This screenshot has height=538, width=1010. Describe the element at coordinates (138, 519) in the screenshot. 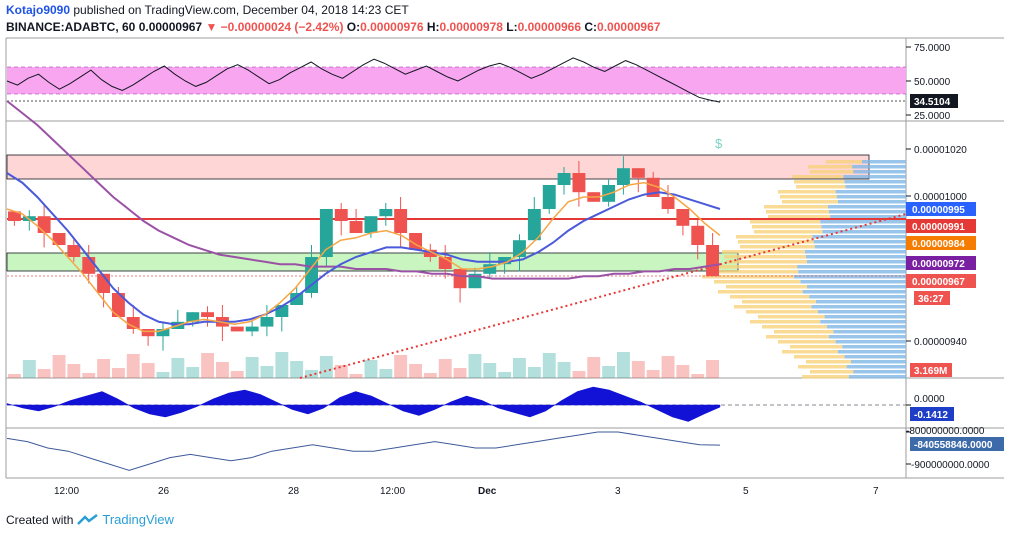

I see `tradingview-brand: TradingView` at that location.